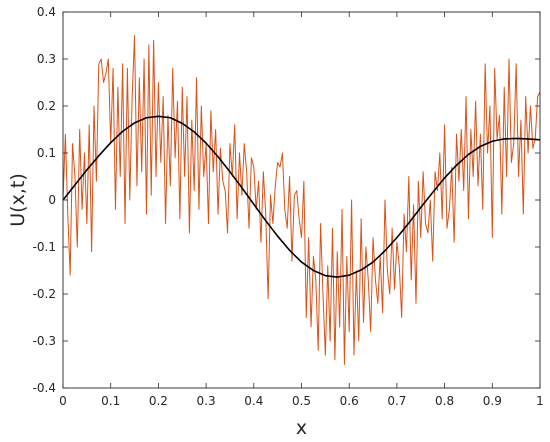 This screenshot has height=442, width=550. What do you see at coordinates (46, 153) in the screenshot?
I see `y-tick-label: 0.1` at bounding box center [46, 153].